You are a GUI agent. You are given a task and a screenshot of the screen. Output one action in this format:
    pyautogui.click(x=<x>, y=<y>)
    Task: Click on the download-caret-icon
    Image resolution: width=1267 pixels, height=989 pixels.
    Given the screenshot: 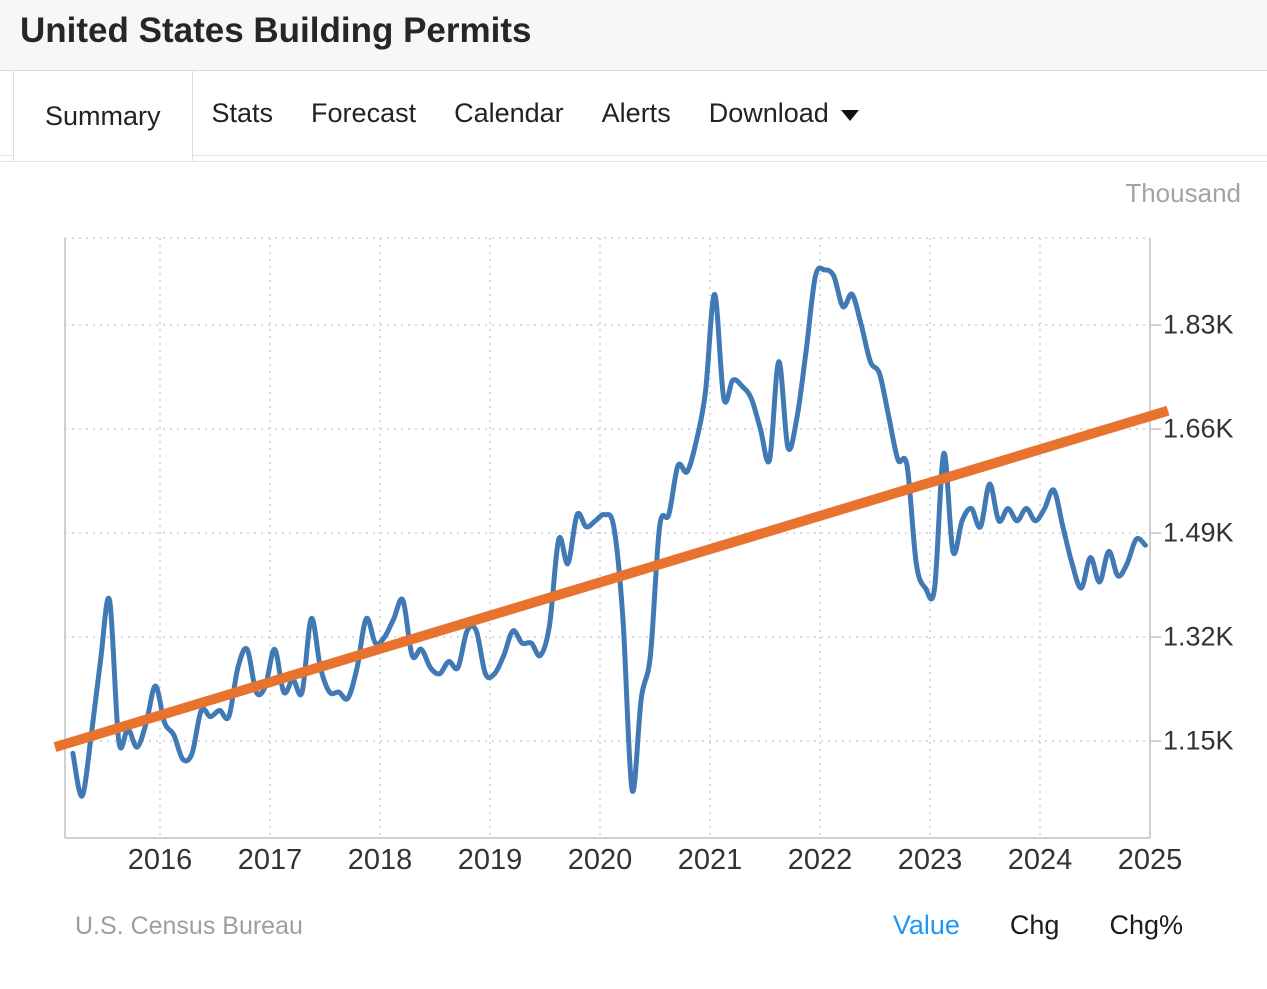 What is the action you would take?
    pyautogui.click(x=849, y=115)
    